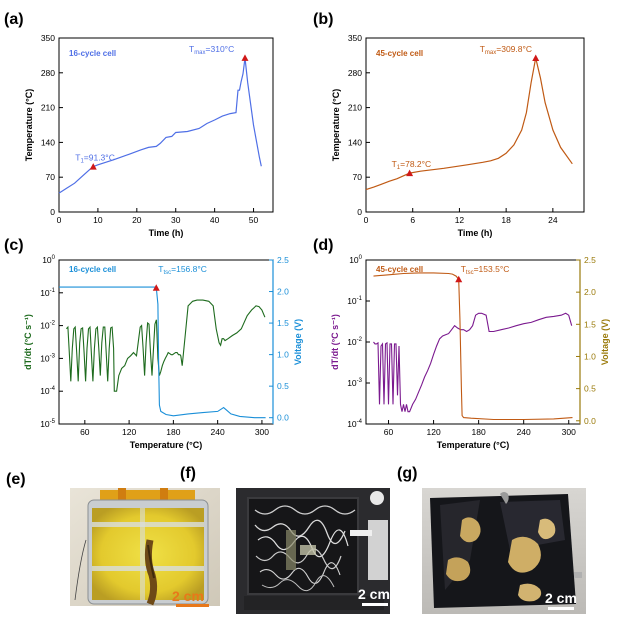  What do you see at coordinates (188, 473) in the screenshot?
I see `panel-label-f: (f)` at bounding box center [188, 473].